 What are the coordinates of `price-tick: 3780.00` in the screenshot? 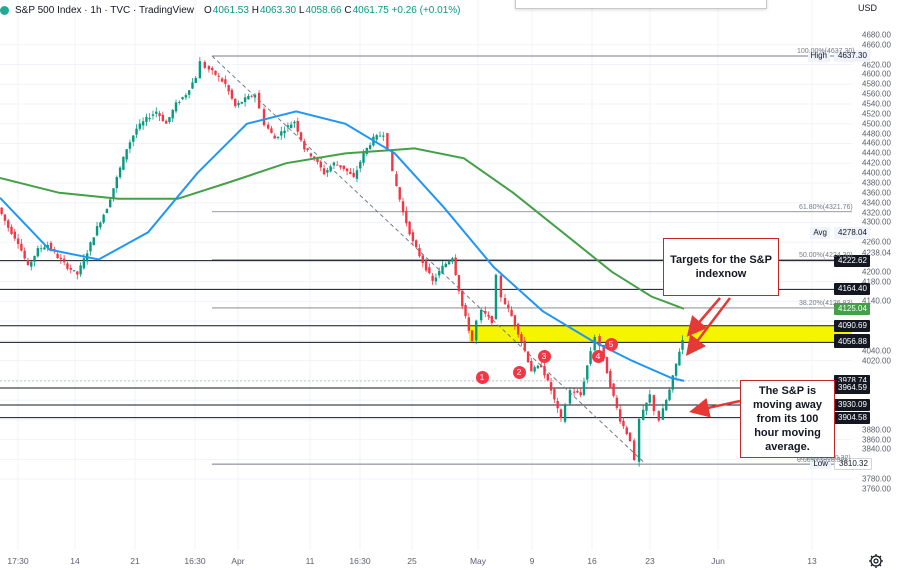 It's located at (876, 479).